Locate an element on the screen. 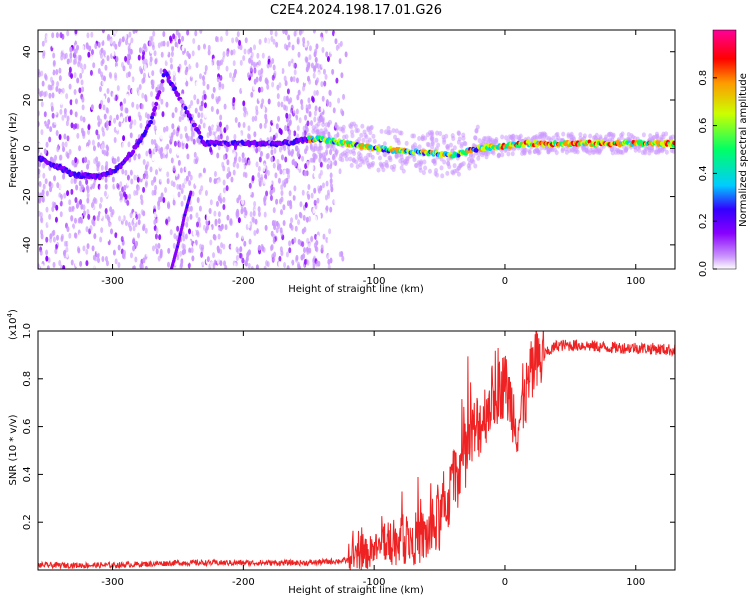 This screenshot has height=600, width=750. colorbar-tick-label: 0.6 is located at coordinates (703, 126).